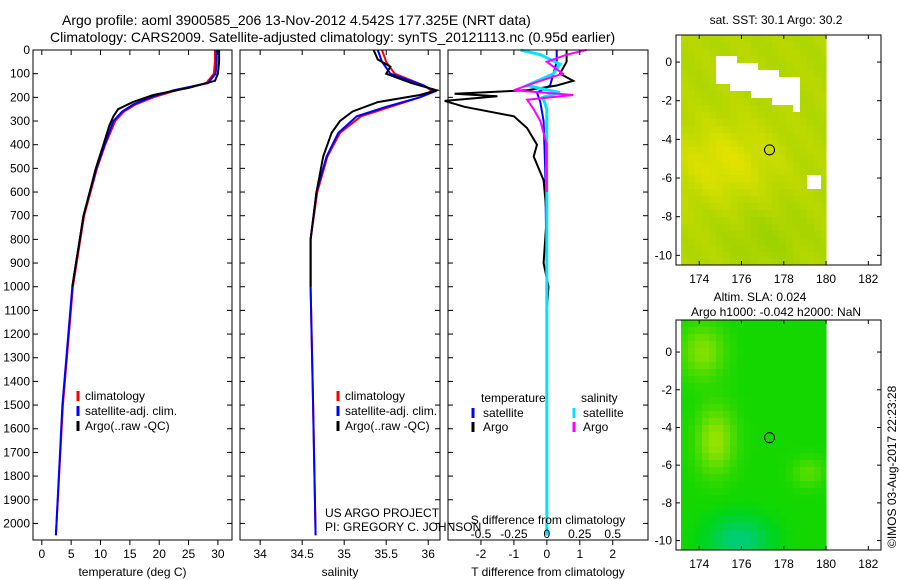 The image size is (900, 580). I want to click on y-tick-label: 1500, so click(16, 405).